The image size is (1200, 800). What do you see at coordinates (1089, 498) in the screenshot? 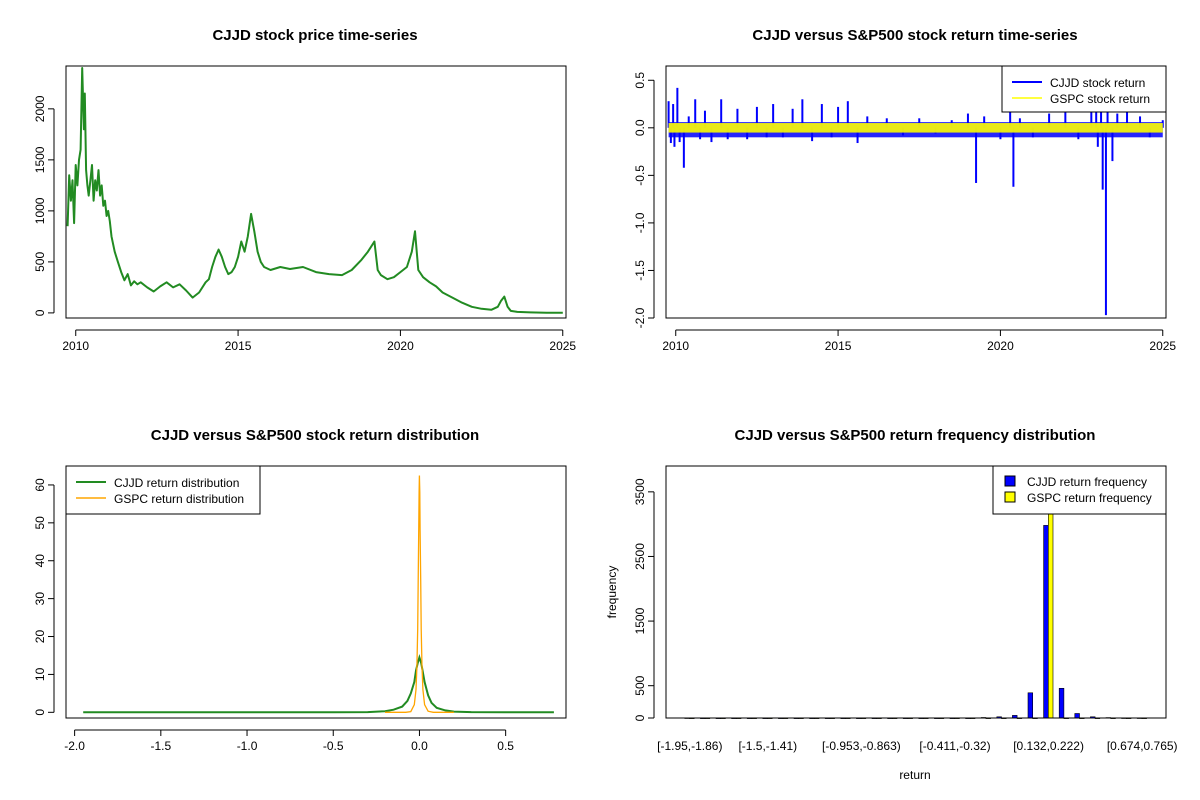
I see `legend-gspc-frequency-label: GSPC return frequency` at bounding box center [1089, 498].